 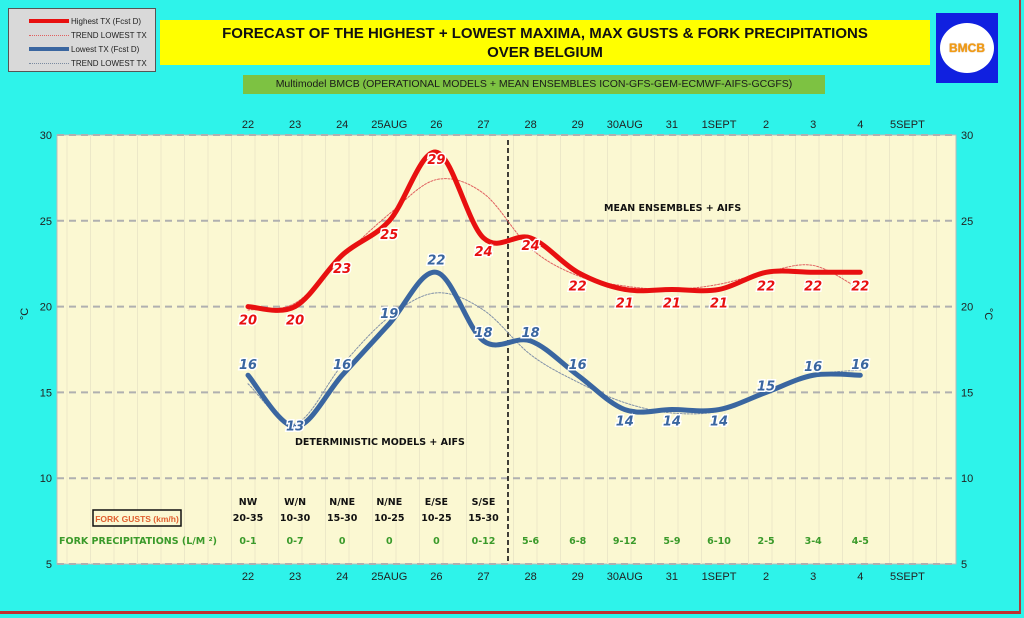 I want to click on x-tick-label-top: 22, so click(x=248, y=125).